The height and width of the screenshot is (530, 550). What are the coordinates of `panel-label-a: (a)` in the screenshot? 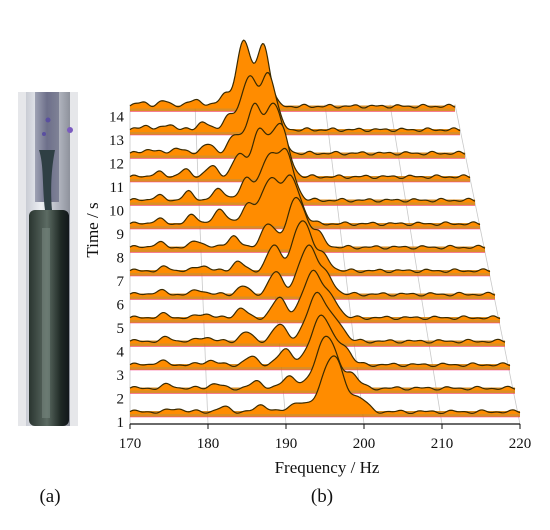 It's located at (49, 496).